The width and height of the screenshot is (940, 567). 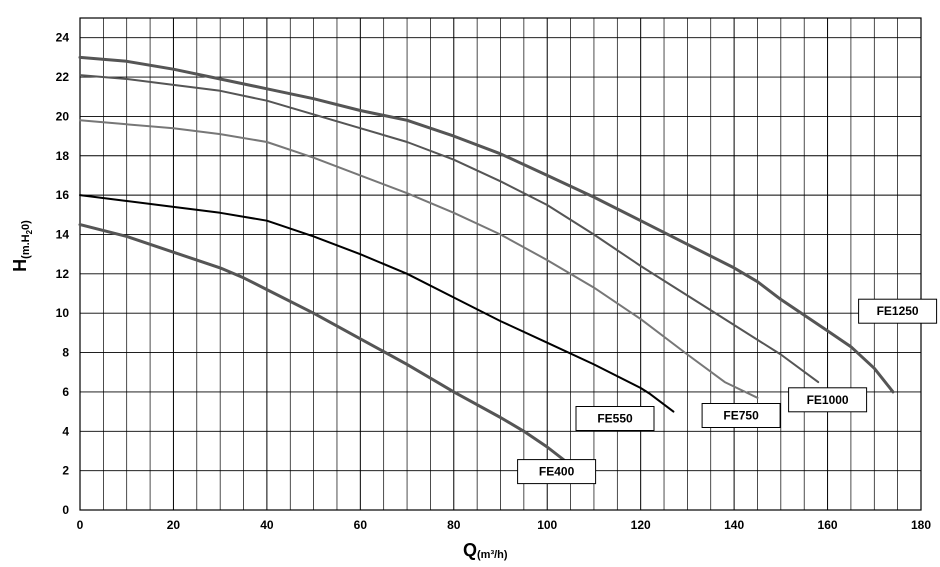 What do you see at coordinates (547, 525) in the screenshot?
I see `x-tick-label: 100` at bounding box center [547, 525].